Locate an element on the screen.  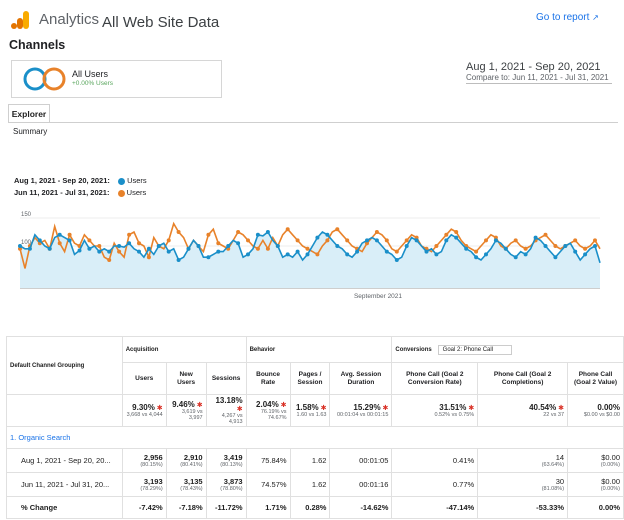
column-header: Pages / Session is located at coordinates (310, 378).